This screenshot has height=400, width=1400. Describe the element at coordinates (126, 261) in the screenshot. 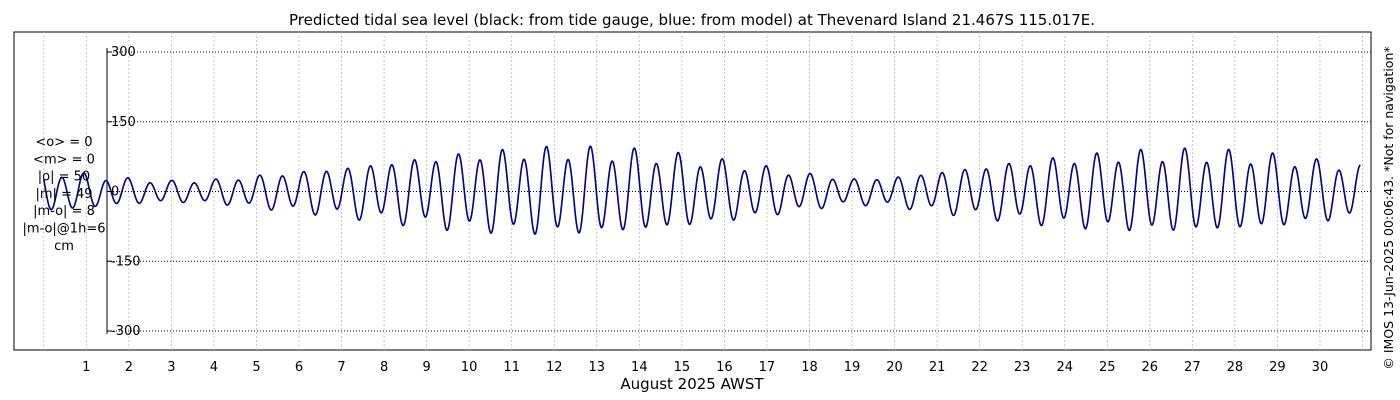

I see `y-tick-label: -150` at that location.